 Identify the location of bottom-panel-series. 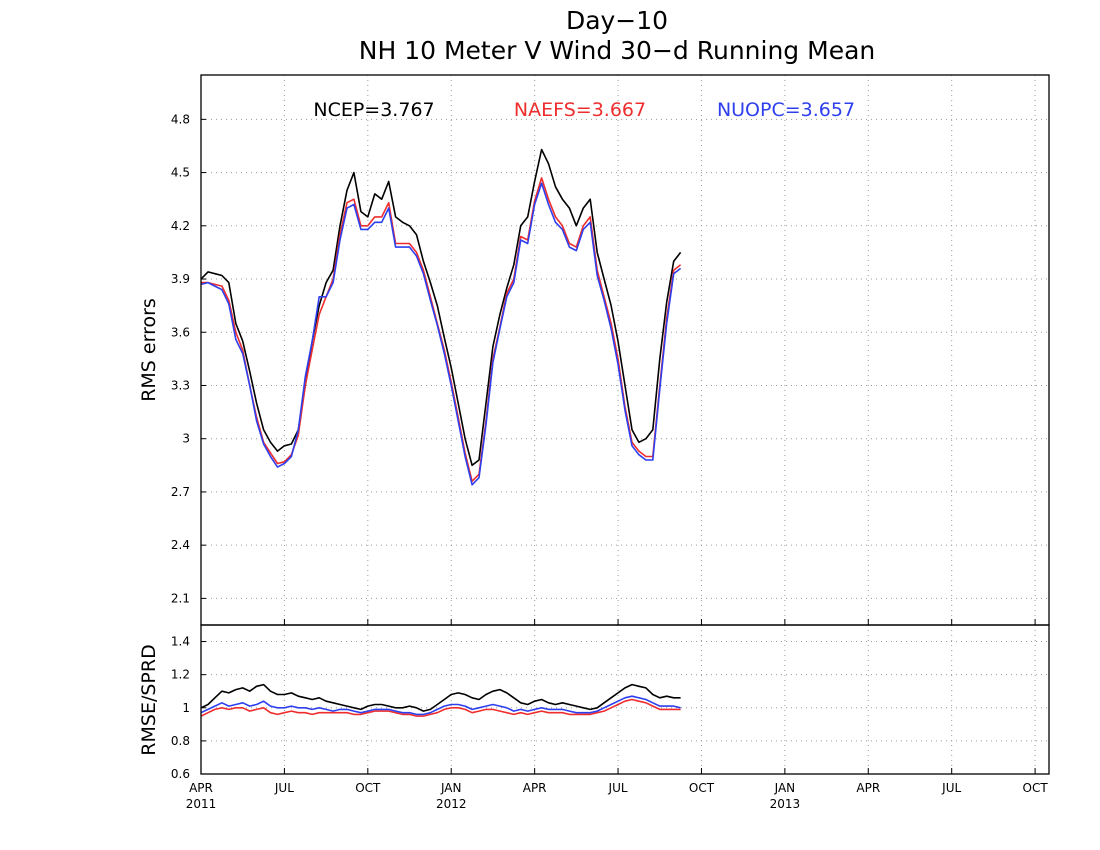
(440, 700).